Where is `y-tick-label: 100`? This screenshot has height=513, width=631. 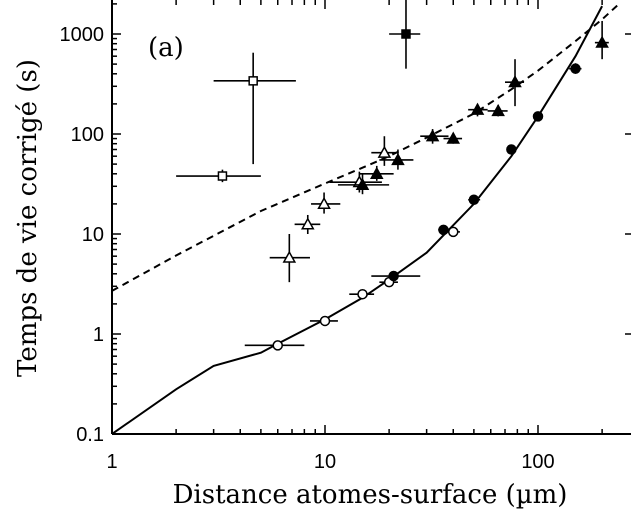 y-tick-label: 100 is located at coordinates (87, 135).